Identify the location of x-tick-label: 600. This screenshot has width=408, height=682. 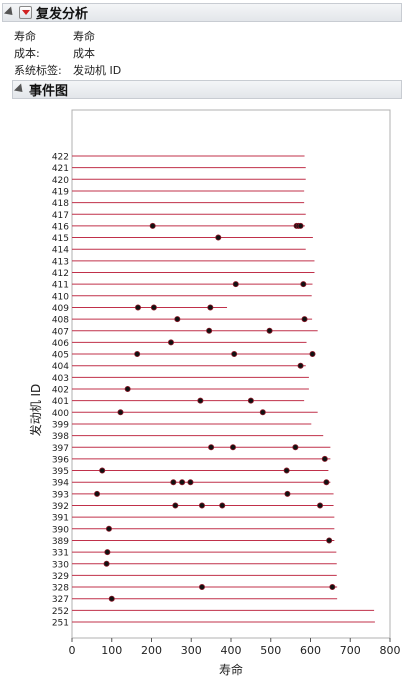
(310, 650).